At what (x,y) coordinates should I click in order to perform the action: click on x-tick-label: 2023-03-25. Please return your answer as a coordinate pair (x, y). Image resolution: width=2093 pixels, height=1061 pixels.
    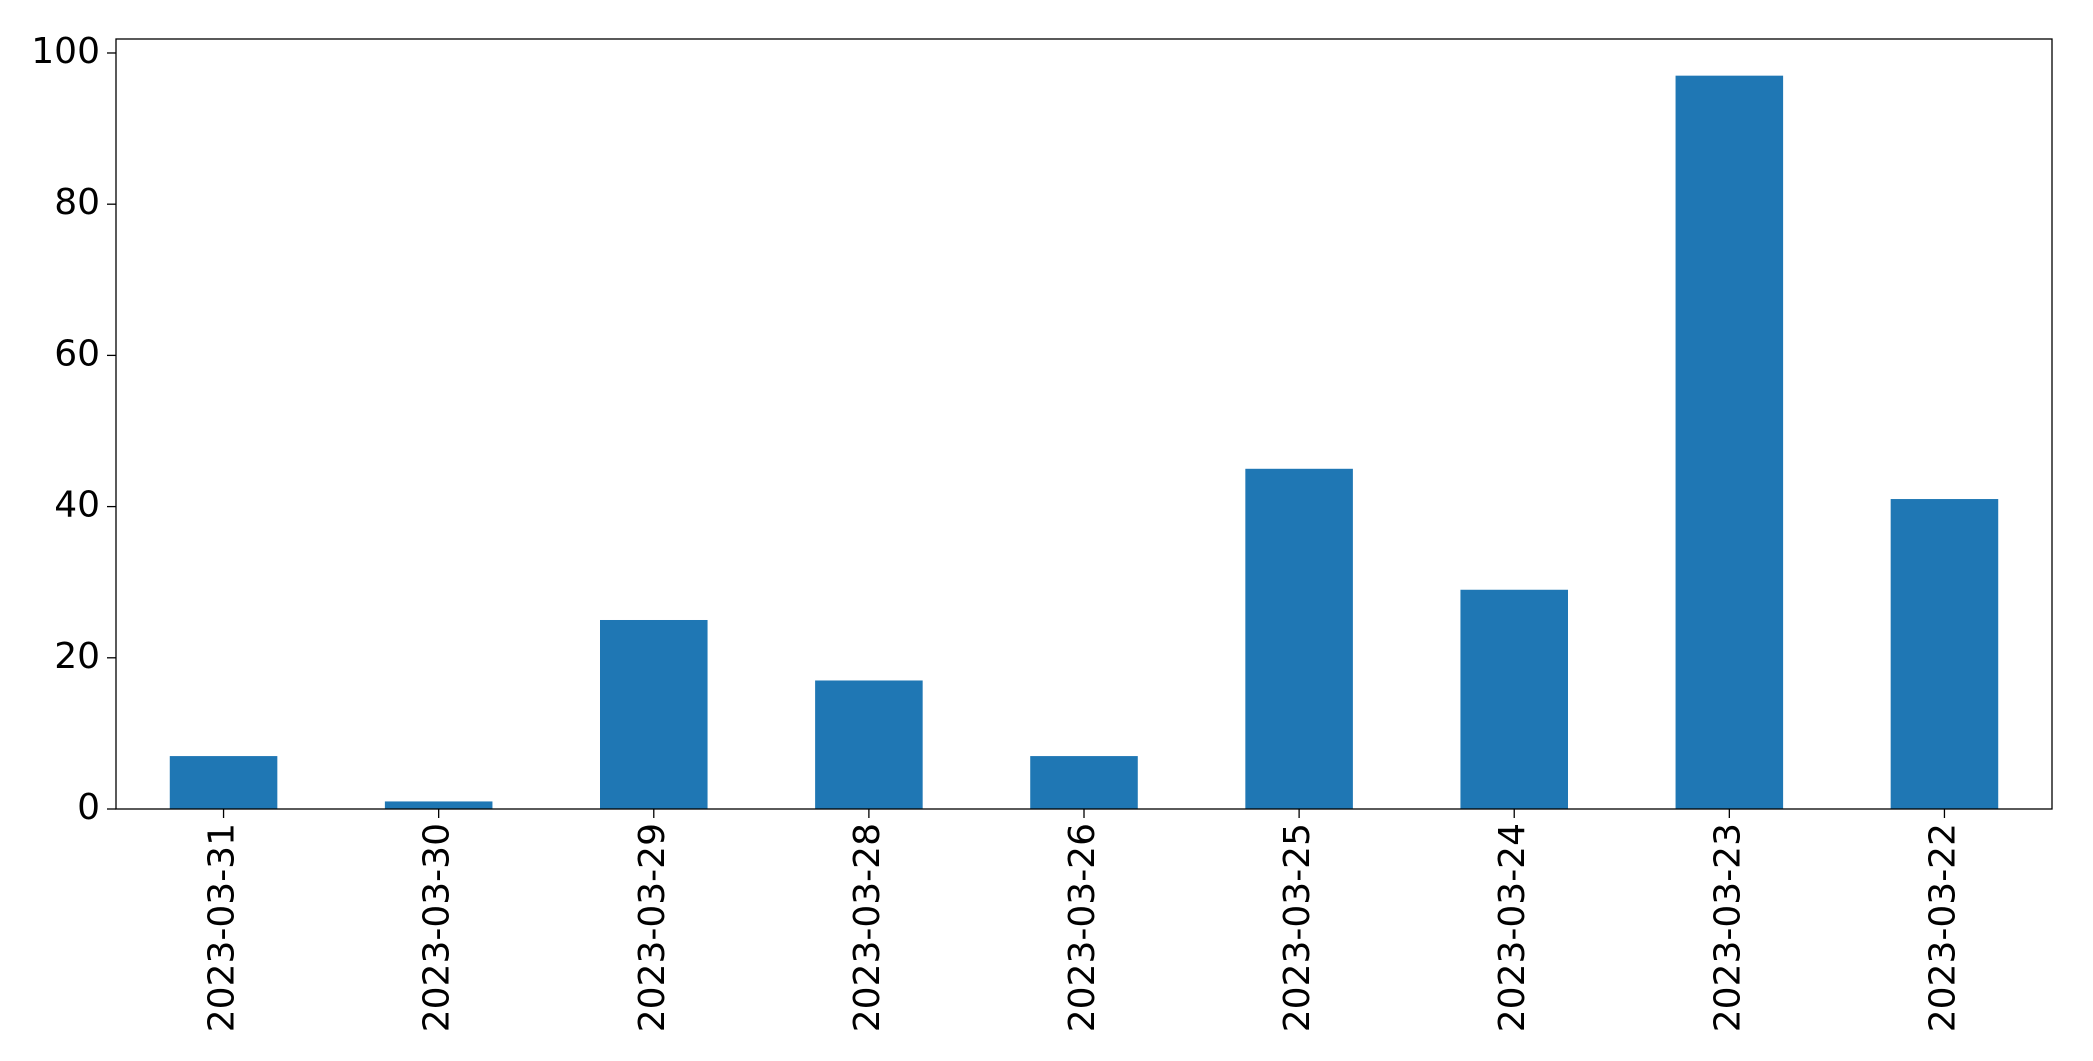
    Looking at the image, I should click on (1297, 927).